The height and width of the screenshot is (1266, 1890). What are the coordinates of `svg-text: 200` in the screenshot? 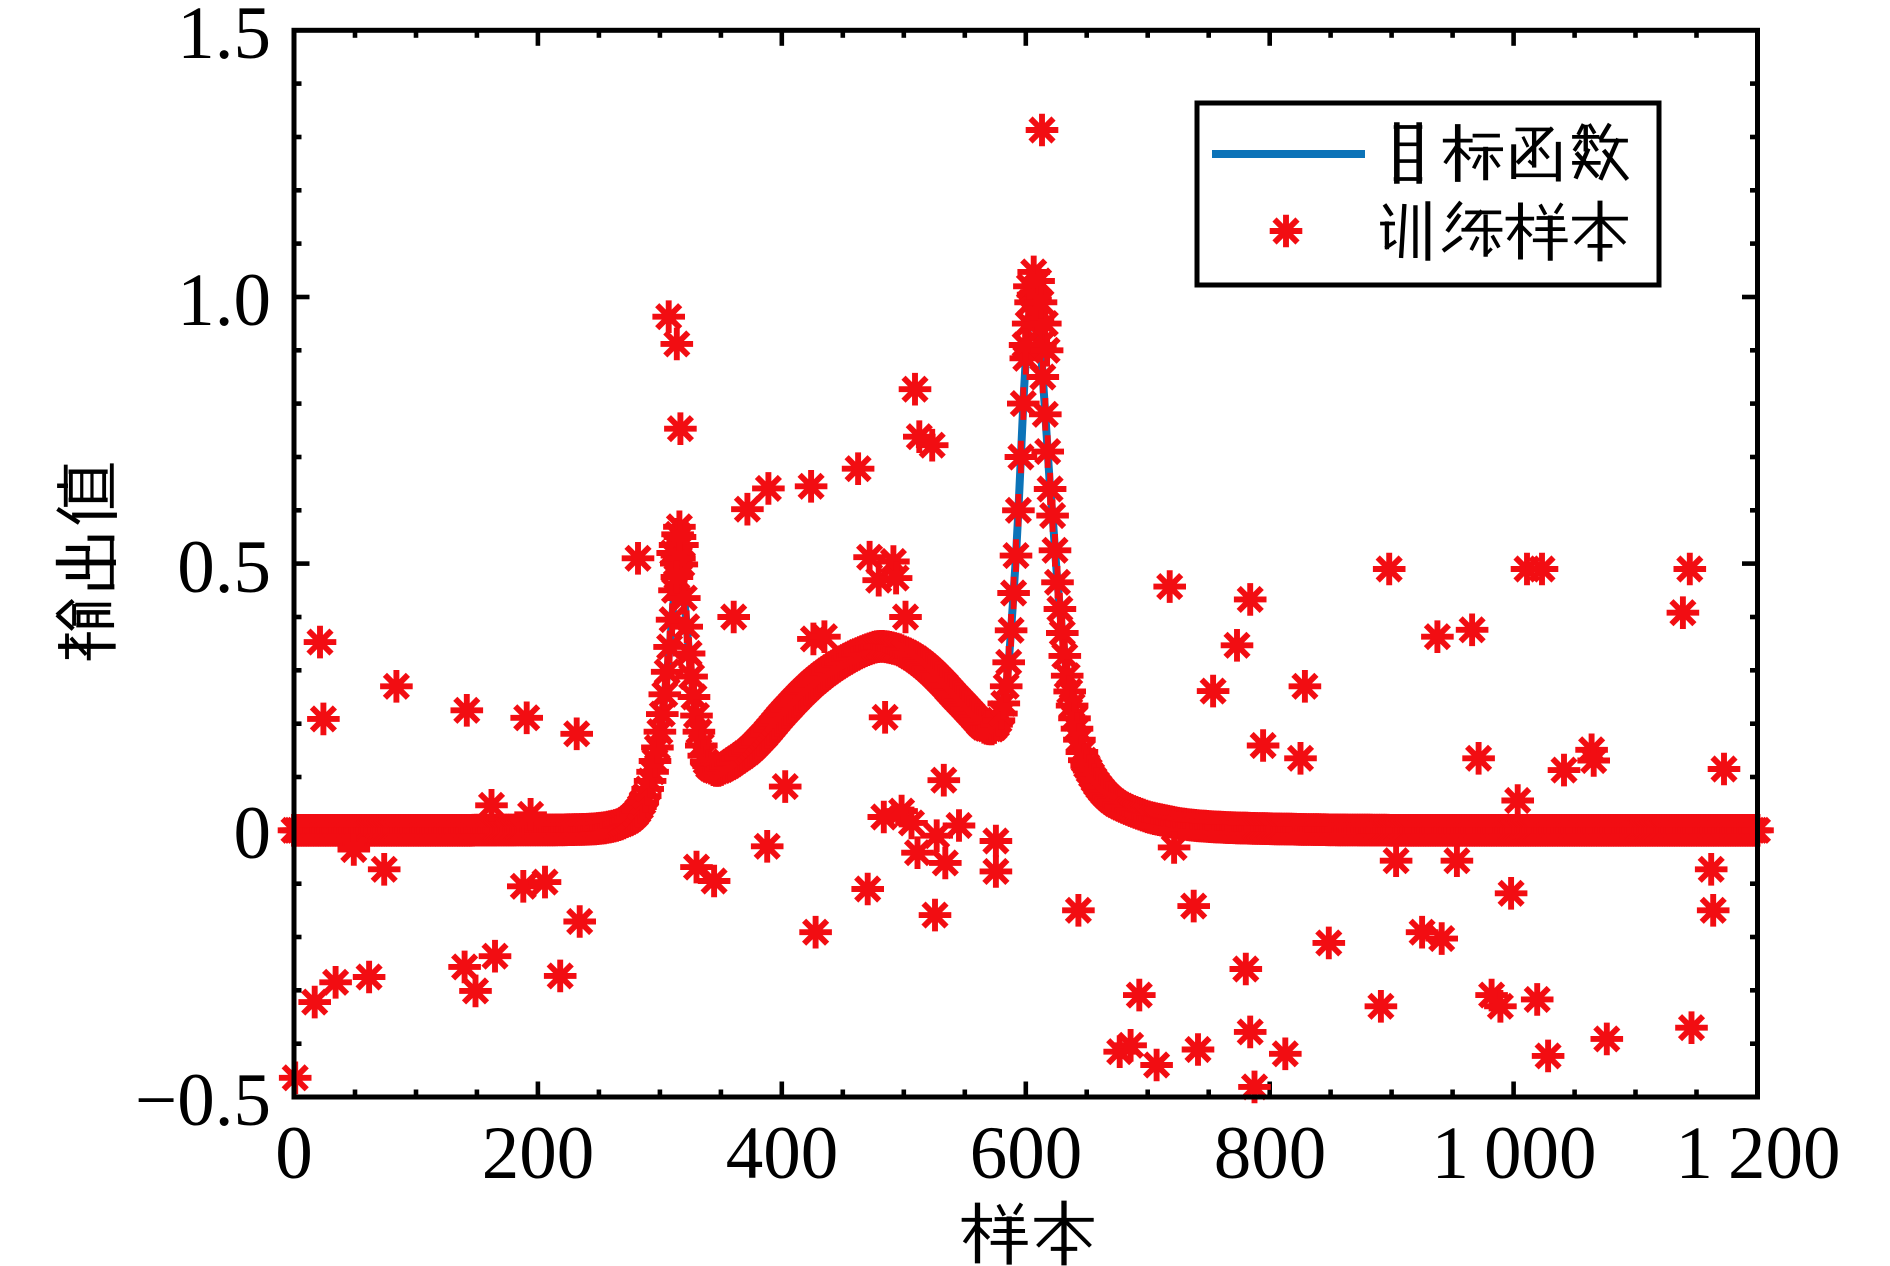 It's located at (538, 1153).